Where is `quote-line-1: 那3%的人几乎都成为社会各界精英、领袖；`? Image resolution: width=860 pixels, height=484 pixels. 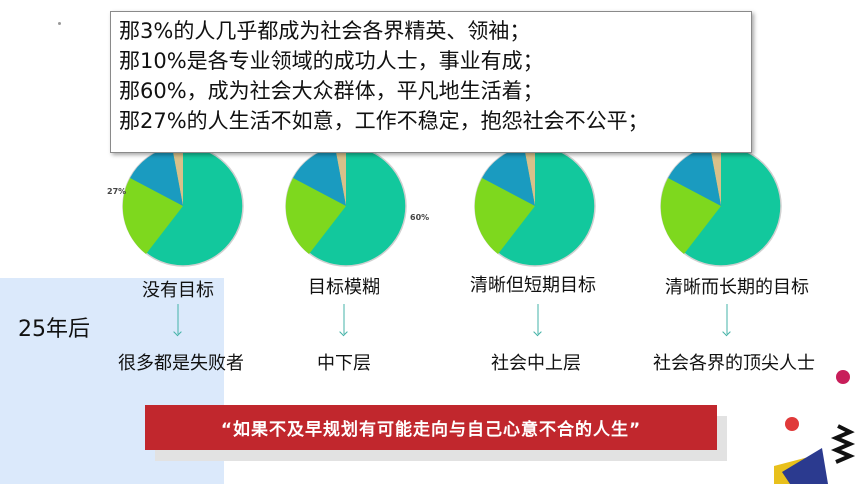
quote-line-1: 那3%的人几乎都成为社会各界精英、领袖； is located at coordinates (325, 31).